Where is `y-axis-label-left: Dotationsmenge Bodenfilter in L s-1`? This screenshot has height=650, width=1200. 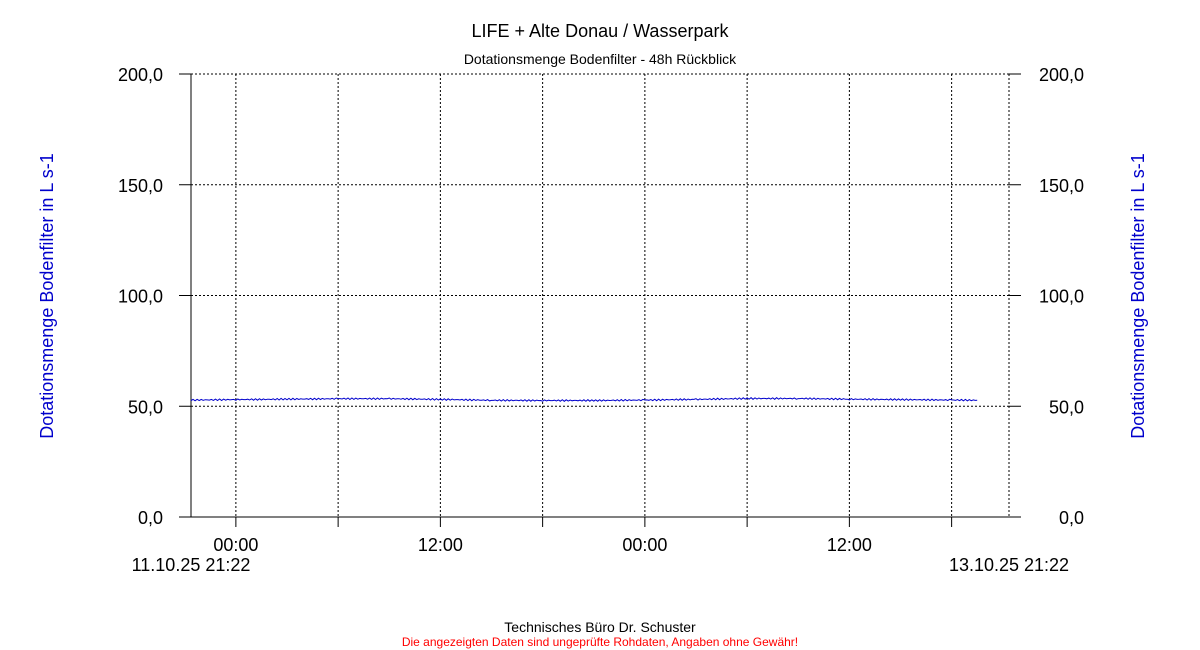
y-axis-label-left: Dotationsmenge Bodenfilter in L s-1 is located at coordinates (47, 296).